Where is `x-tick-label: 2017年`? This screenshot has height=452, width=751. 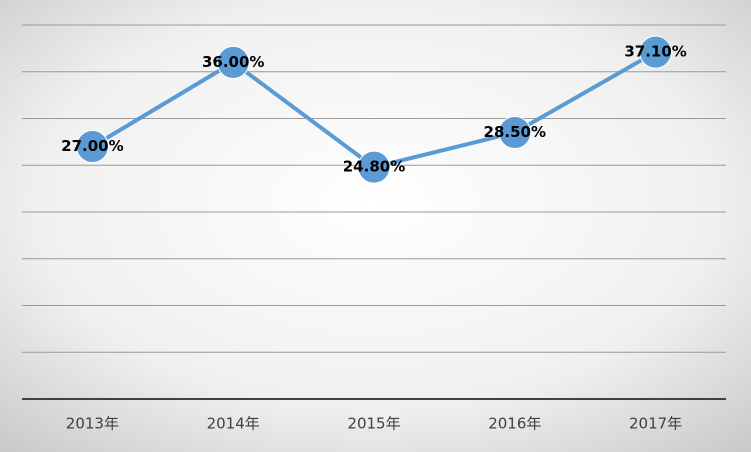
x-tick-label: 2017年 is located at coordinates (655, 424).